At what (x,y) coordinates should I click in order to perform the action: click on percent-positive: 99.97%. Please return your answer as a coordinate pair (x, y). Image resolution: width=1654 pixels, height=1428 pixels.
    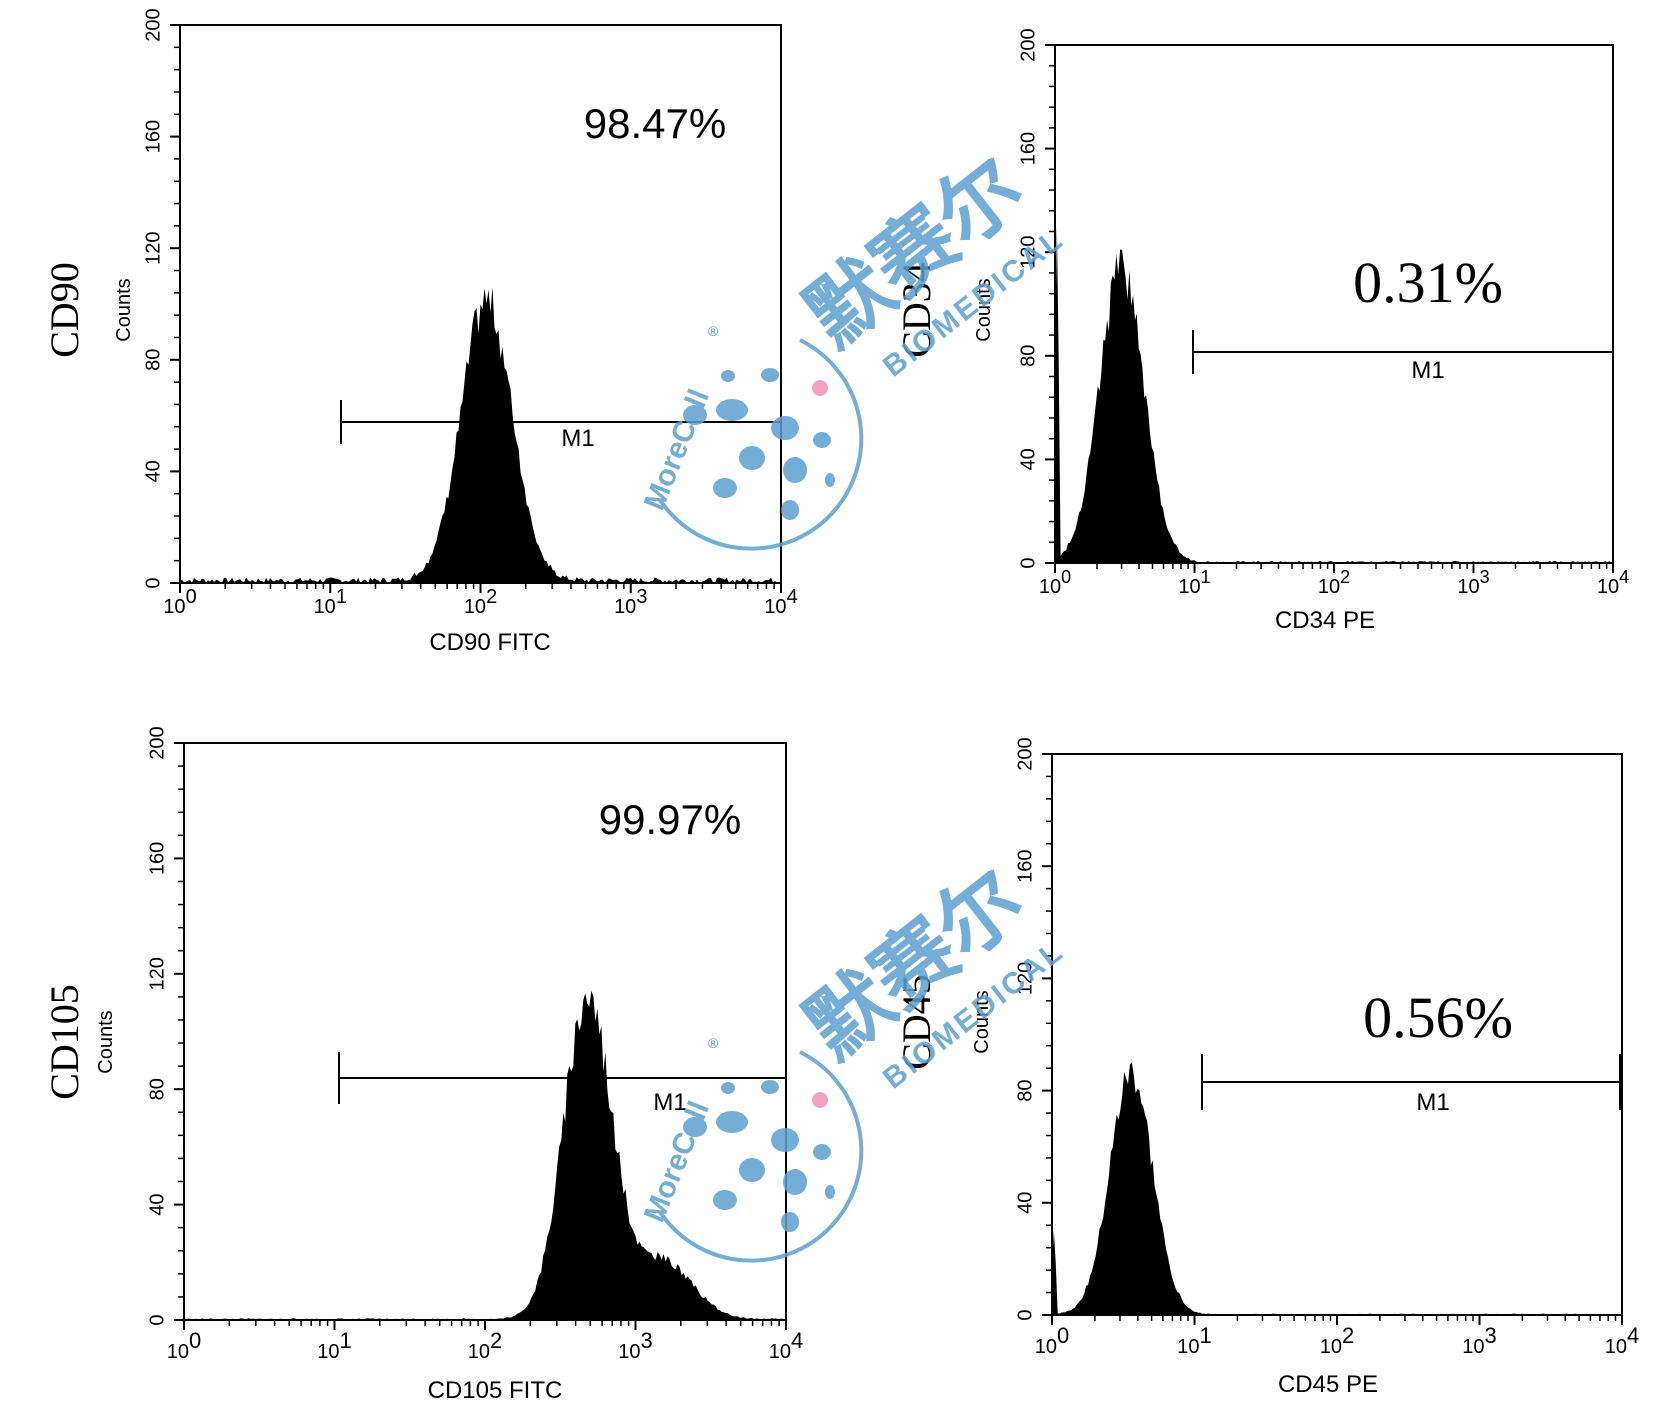
    Looking at the image, I should click on (670, 819).